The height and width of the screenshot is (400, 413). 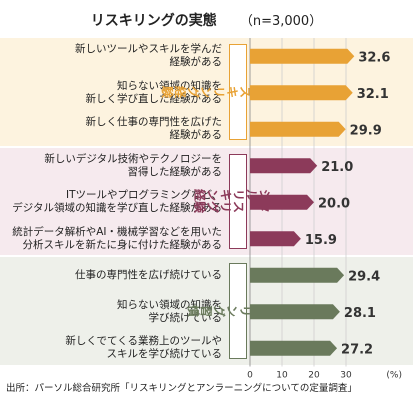 What do you see at coordinates (153, 21) in the screenshot?
I see `chart-title: リスキリングの実態` at bounding box center [153, 21].